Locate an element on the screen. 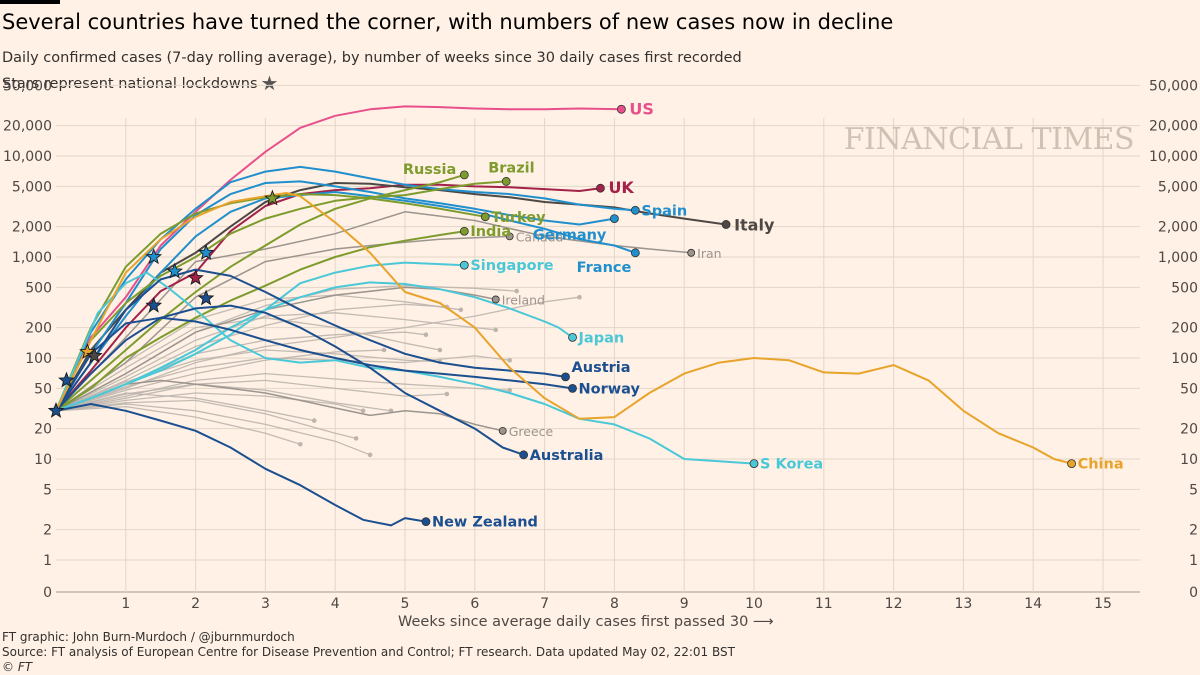 The width and height of the screenshot is (1200, 675). series-line-new-zealand is located at coordinates (241, 465).